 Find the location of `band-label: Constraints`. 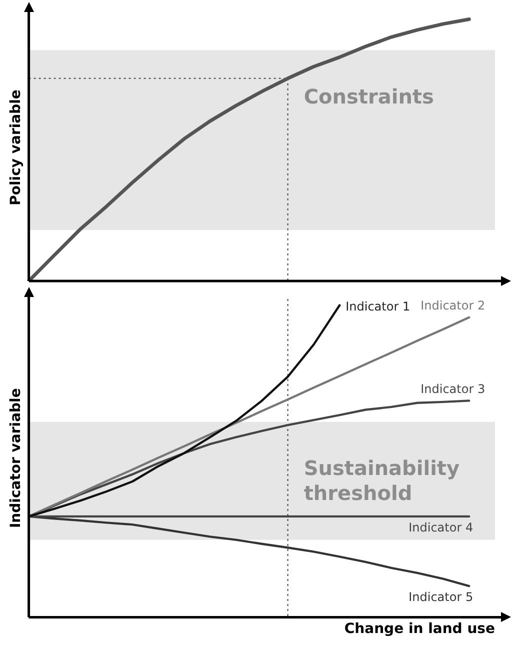

band-label: Constraints is located at coordinates (369, 96).